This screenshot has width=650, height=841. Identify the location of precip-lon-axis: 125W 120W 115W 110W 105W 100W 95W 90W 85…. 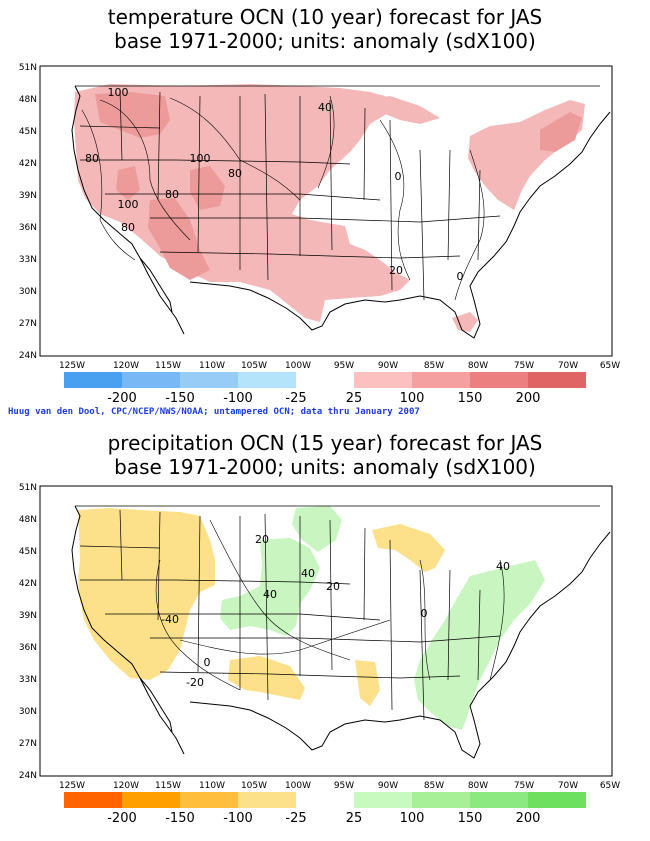
(339, 786).